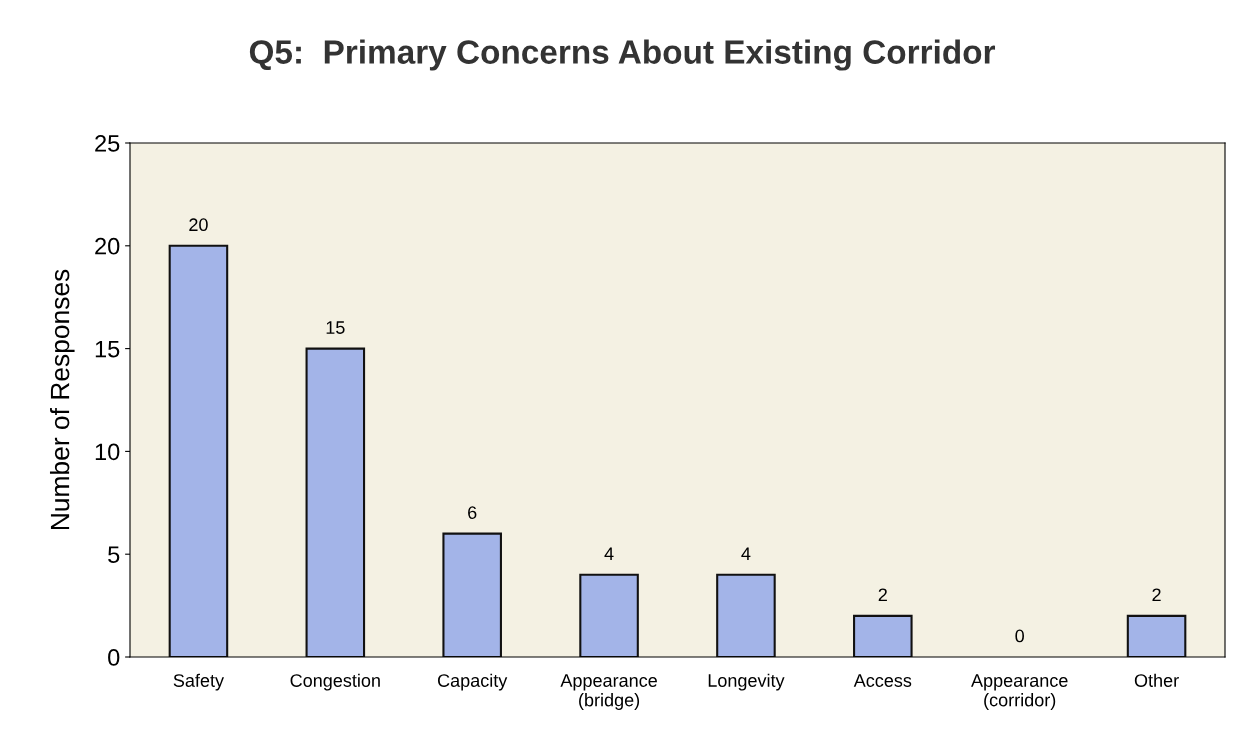  Describe the element at coordinates (608, 692) in the screenshot. I see `x-tick-label: Appearance (bridge)` at that location.